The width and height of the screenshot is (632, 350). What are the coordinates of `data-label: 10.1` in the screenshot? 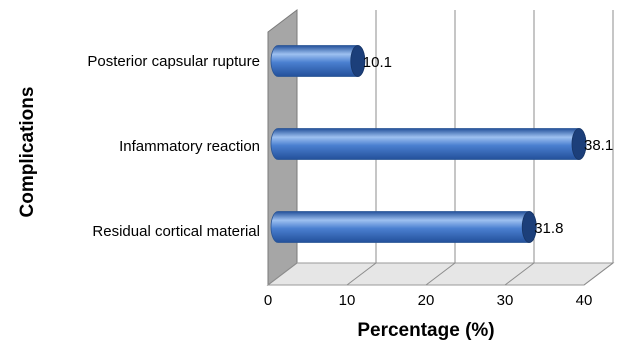 It's located at (377, 62).